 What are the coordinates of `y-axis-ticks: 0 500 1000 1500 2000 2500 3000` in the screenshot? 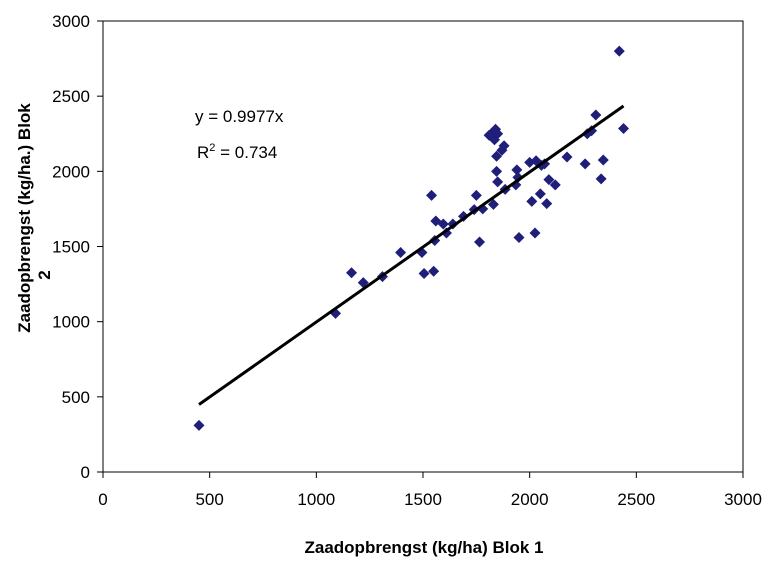 It's located at (77, 247).